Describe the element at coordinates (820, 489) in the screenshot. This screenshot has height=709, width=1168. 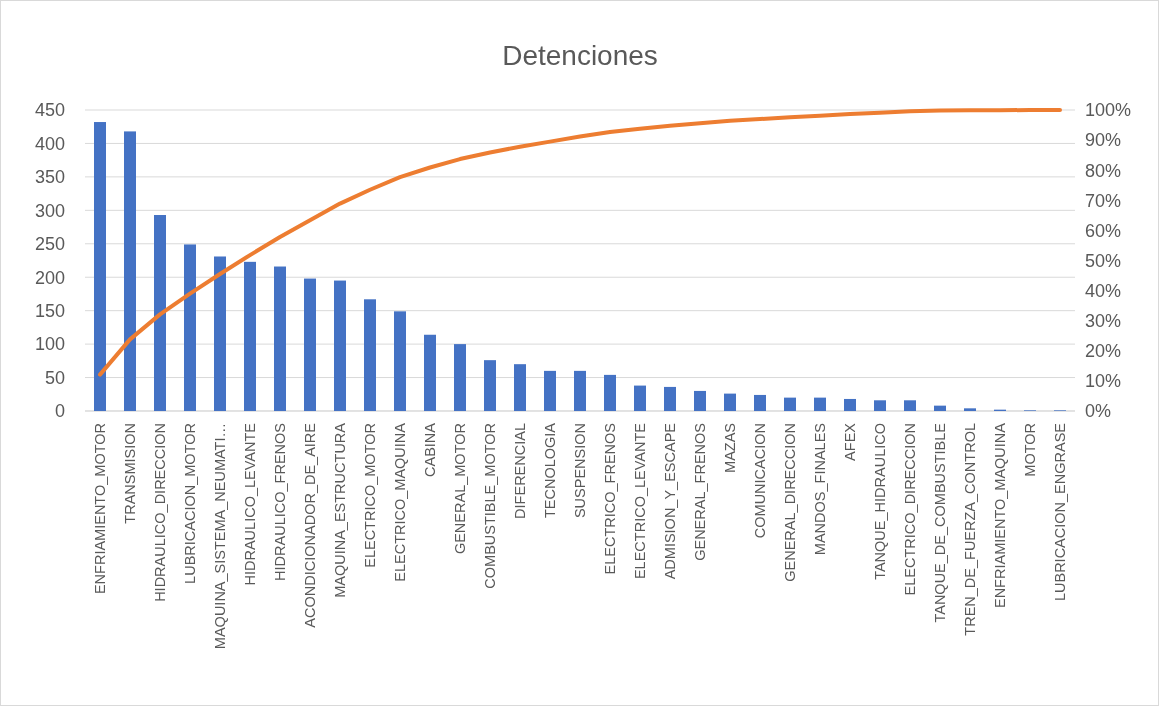
I see `x-tick-label: MANDOS_FINALES` at that location.